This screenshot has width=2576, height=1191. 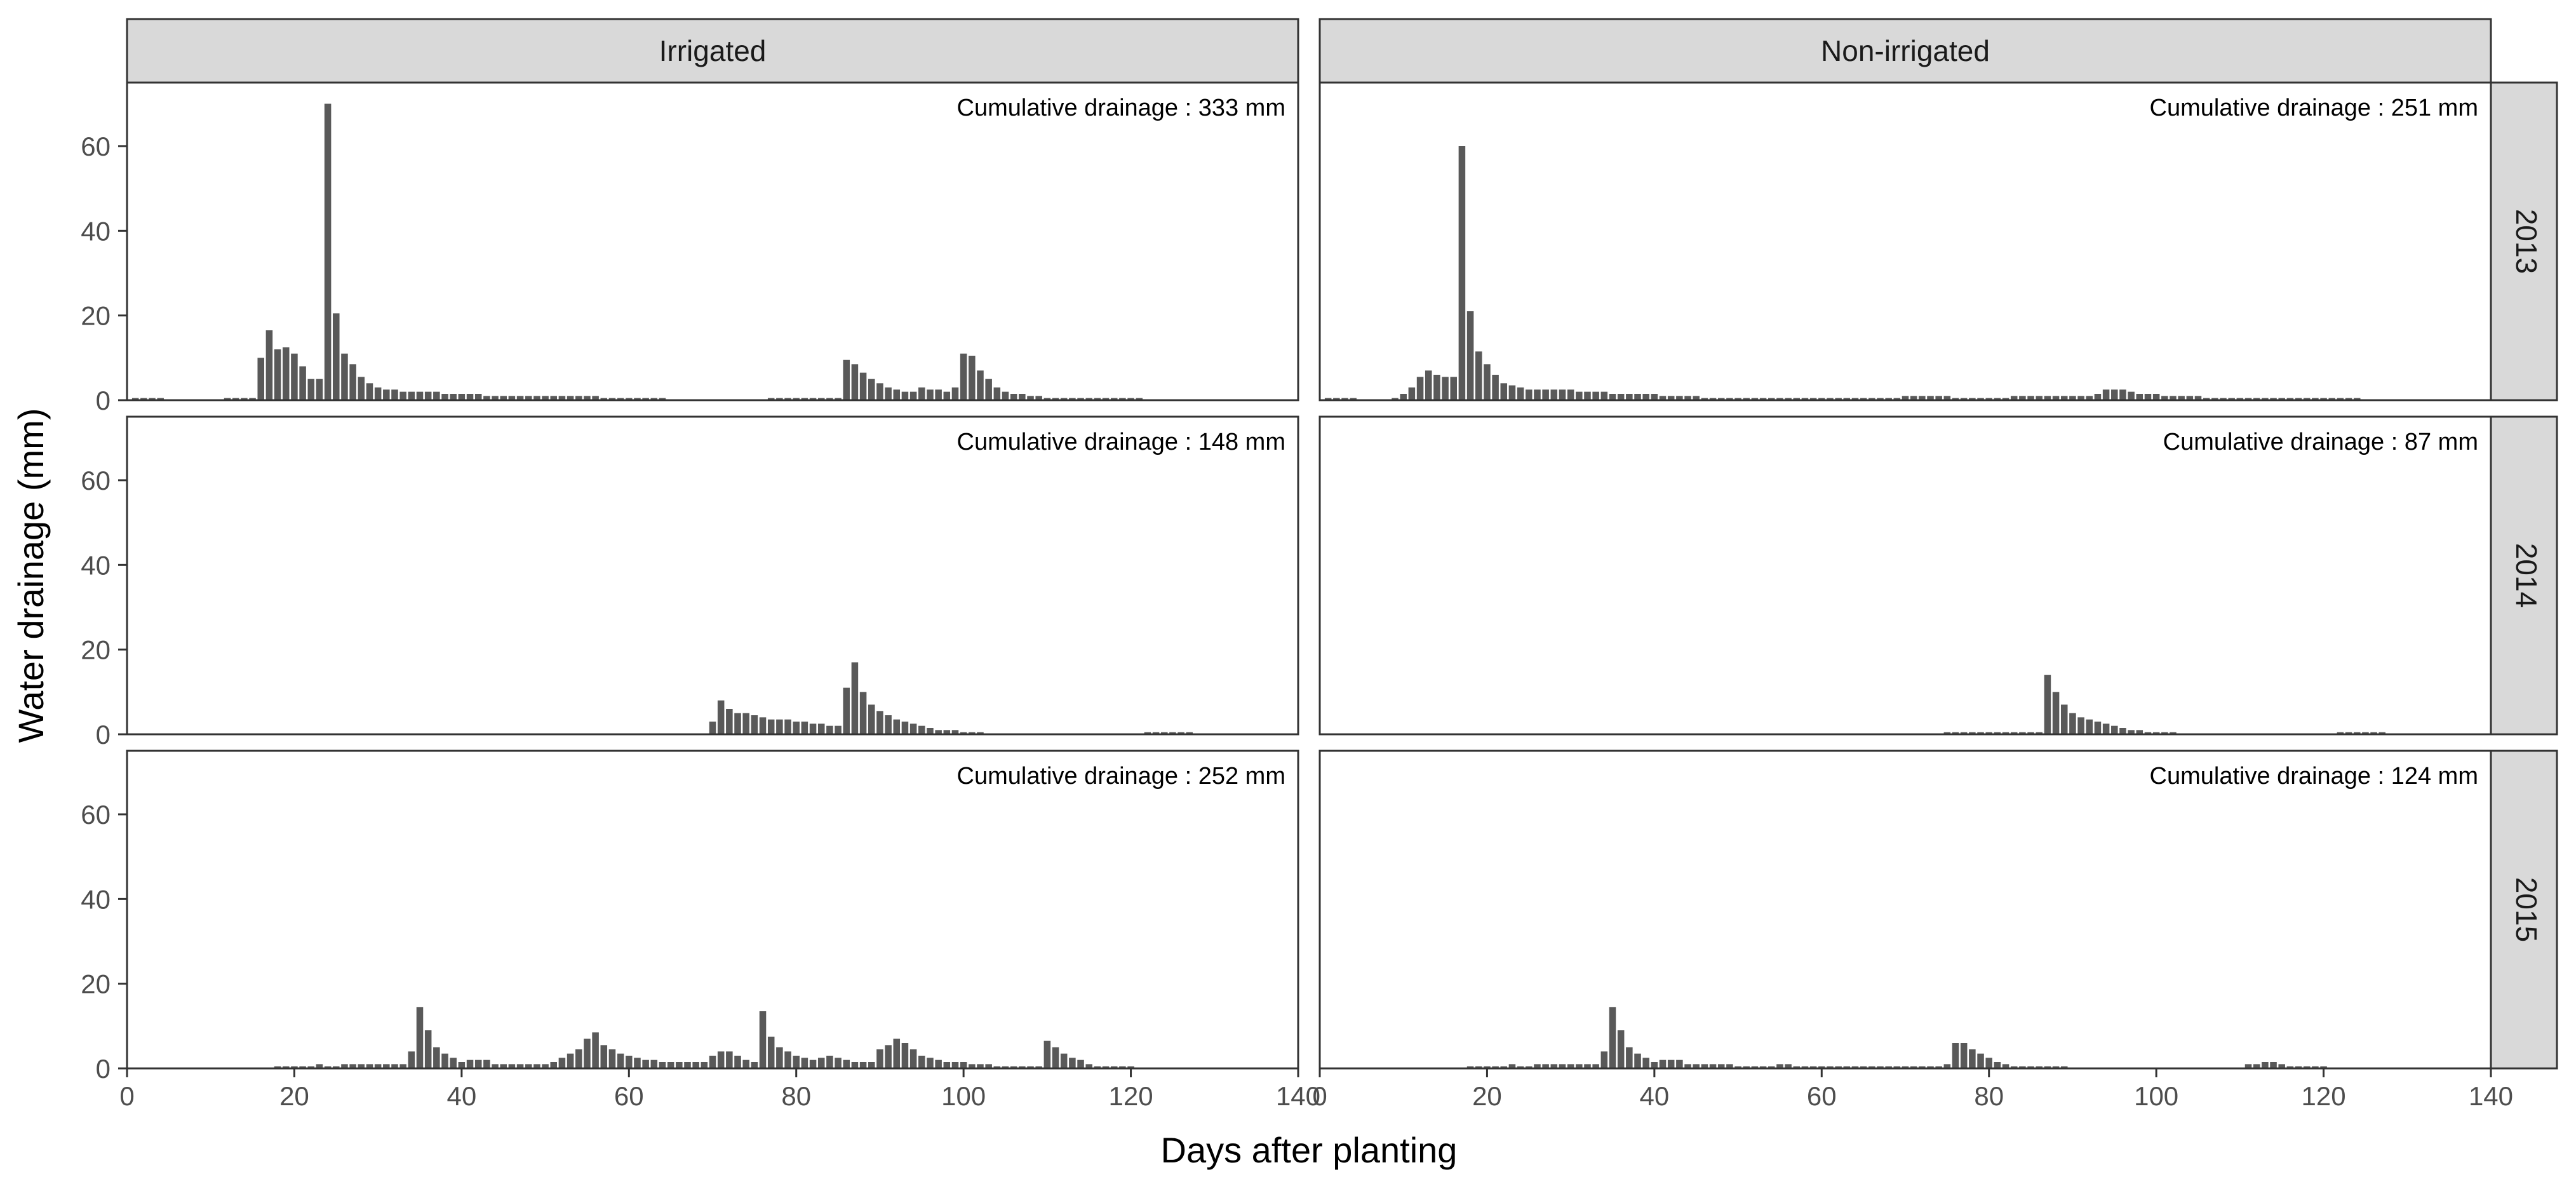 What do you see at coordinates (1121, 442) in the screenshot?
I see `cumulative-drainage-label: Cumulative drainage : 148 mm` at bounding box center [1121, 442].